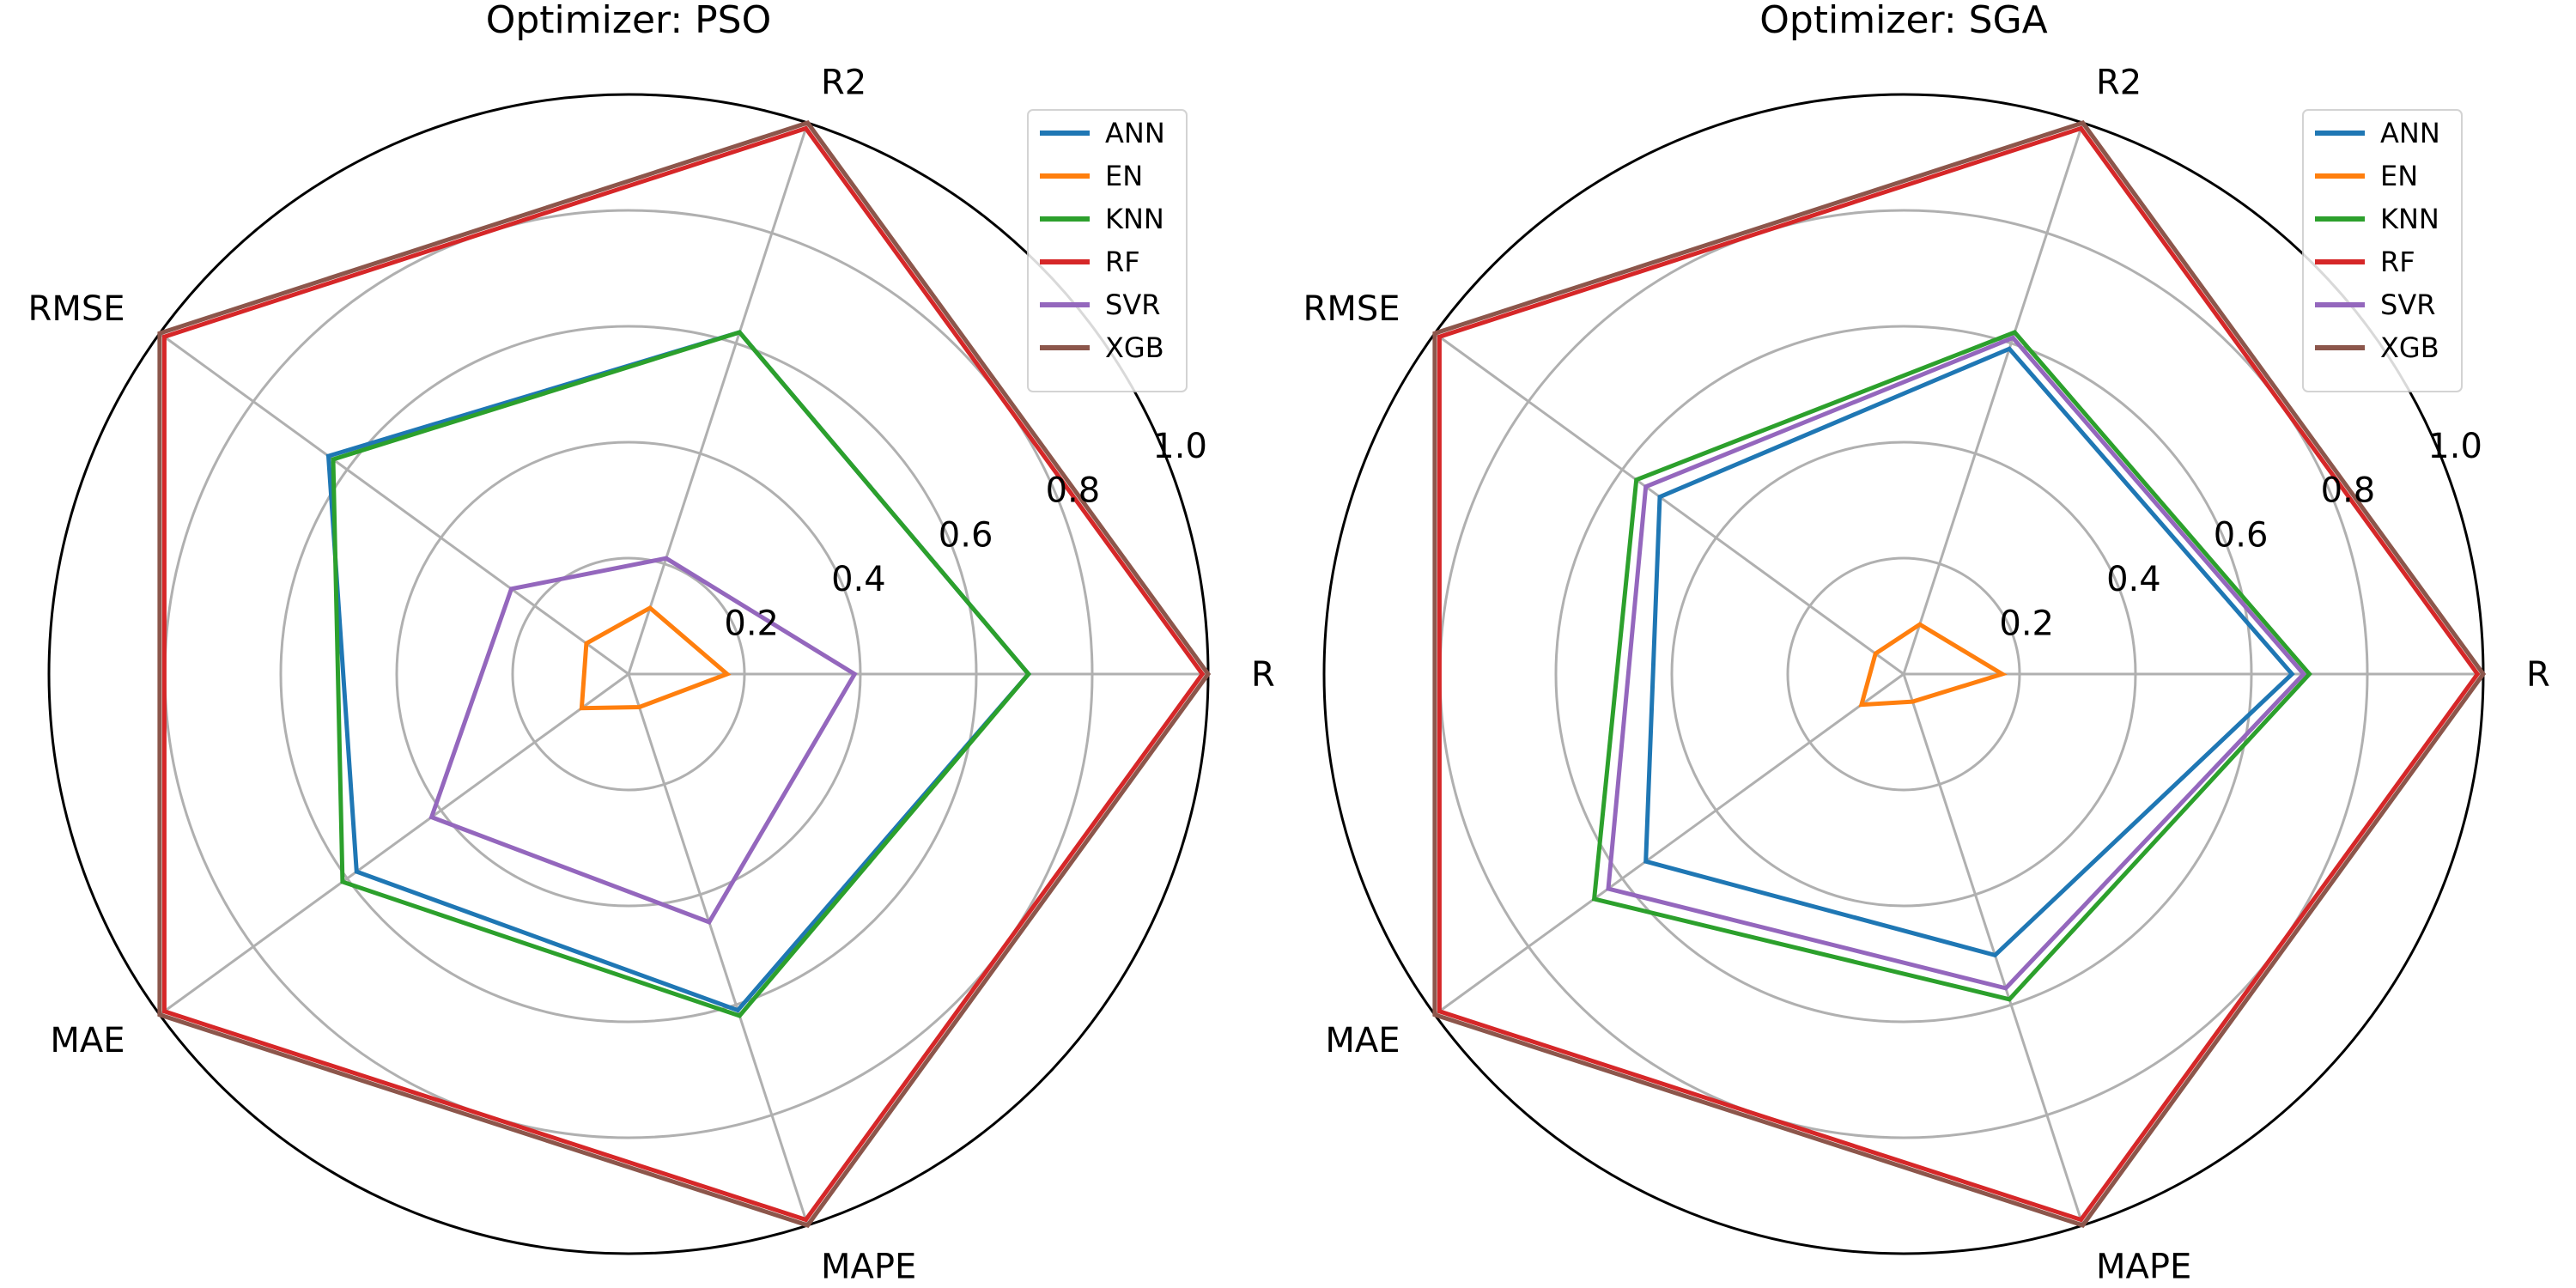  I want to click on chart-title: Optimizer: PSO, so click(629, 21).